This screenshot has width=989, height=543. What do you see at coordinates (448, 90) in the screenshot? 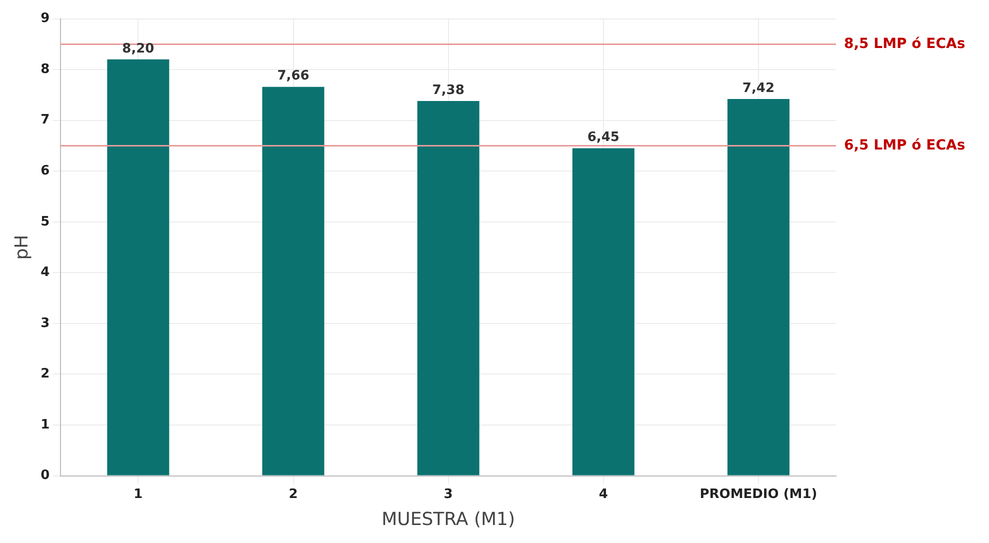
I see `data-label: 7,38` at bounding box center [448, 90].